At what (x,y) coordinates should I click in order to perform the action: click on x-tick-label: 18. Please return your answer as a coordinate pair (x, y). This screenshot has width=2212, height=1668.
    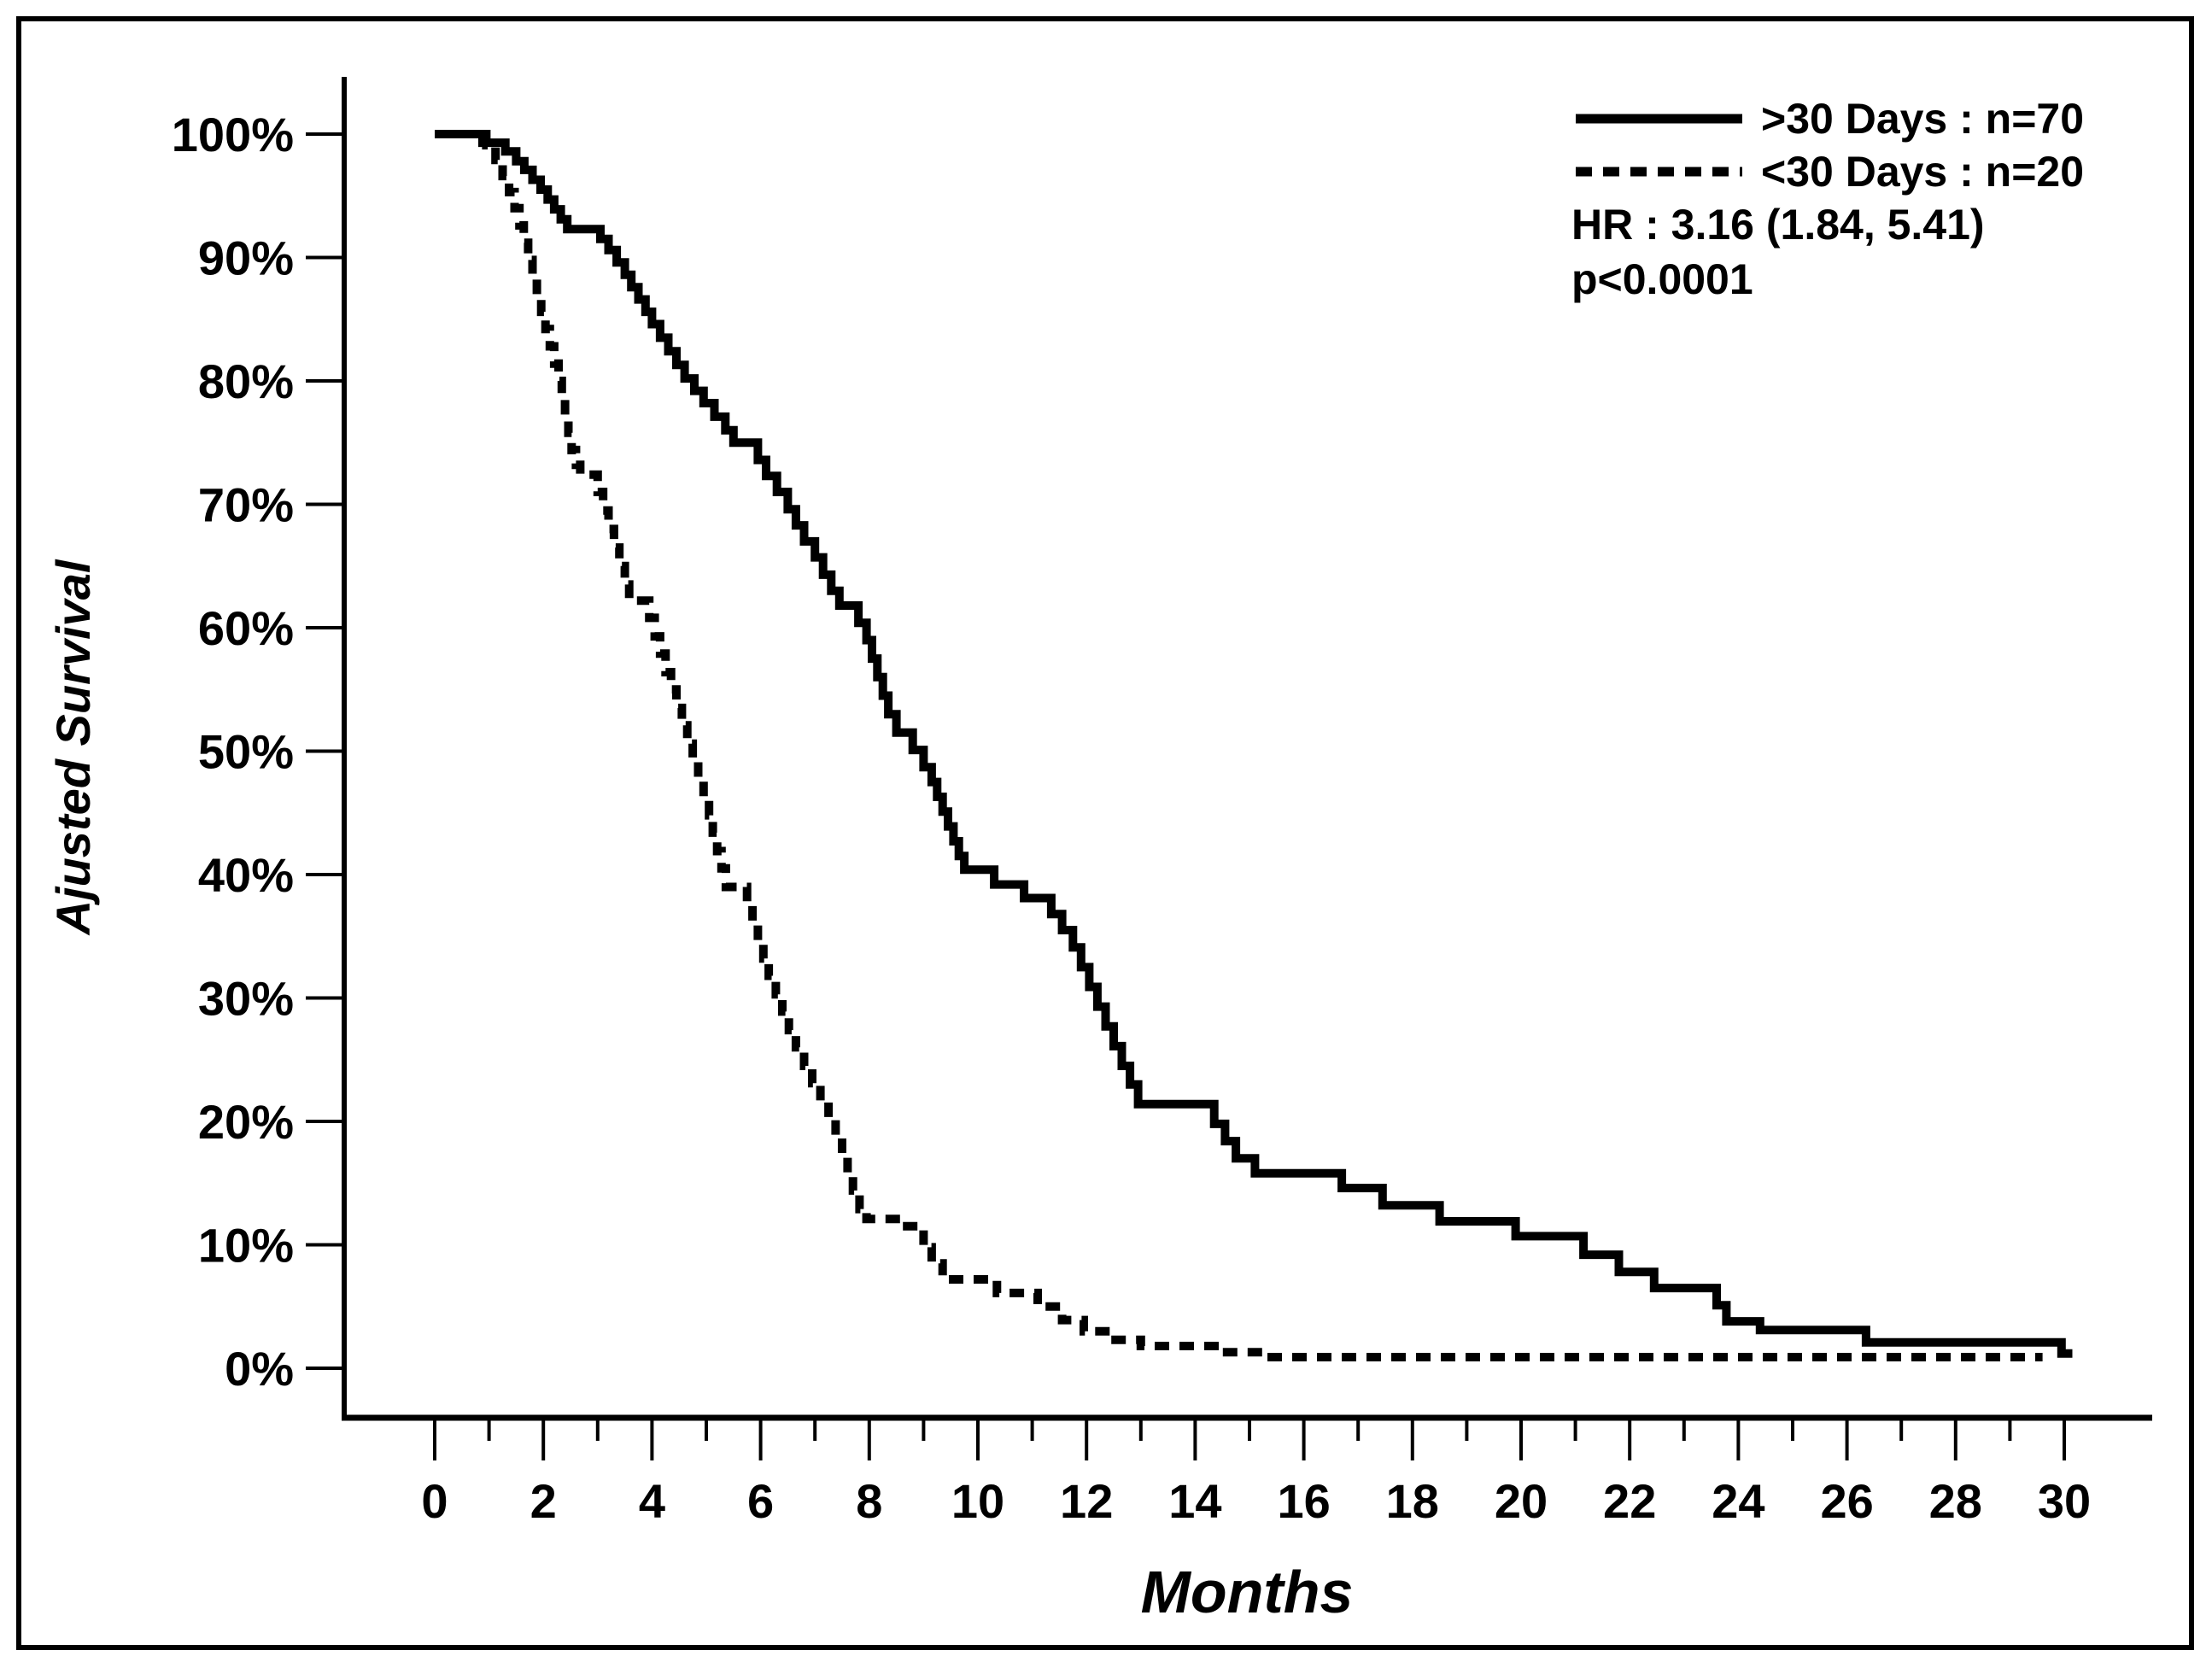
    Looking at the image, I should click on (1412, 1501).